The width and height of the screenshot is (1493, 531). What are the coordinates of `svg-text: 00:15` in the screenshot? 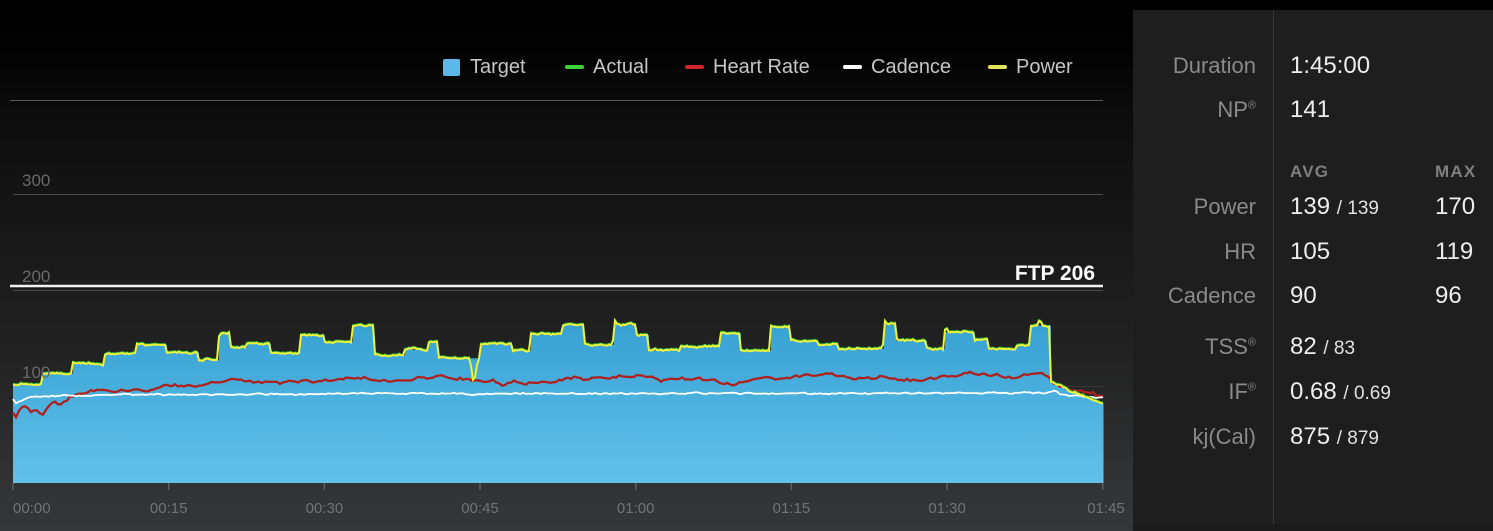 It's located at (169, 508).